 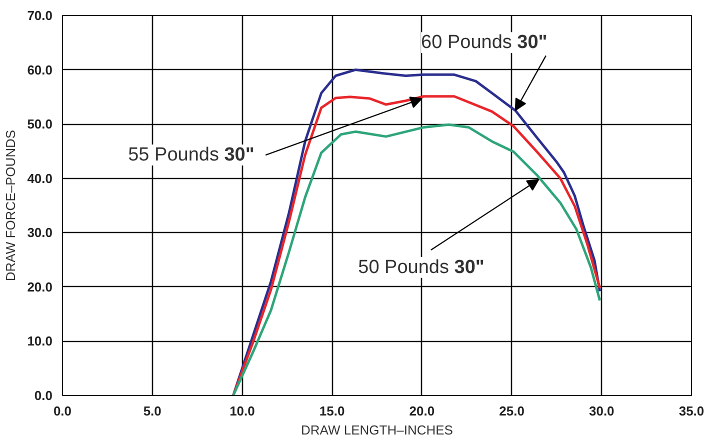 I want to click on x-tick-label: 35.0, so click(x=691, y=411).